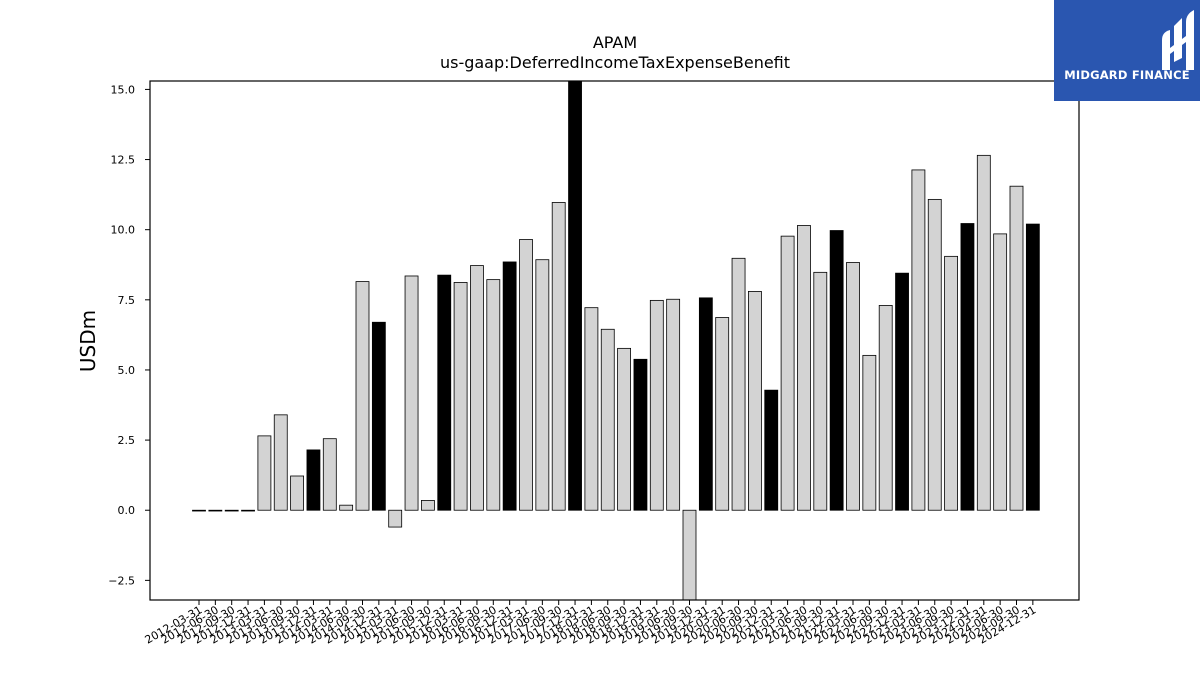 The width and height of the screenshot is (1200, 675). I want to click on y-axis-label: USDm, so click(88, 341).